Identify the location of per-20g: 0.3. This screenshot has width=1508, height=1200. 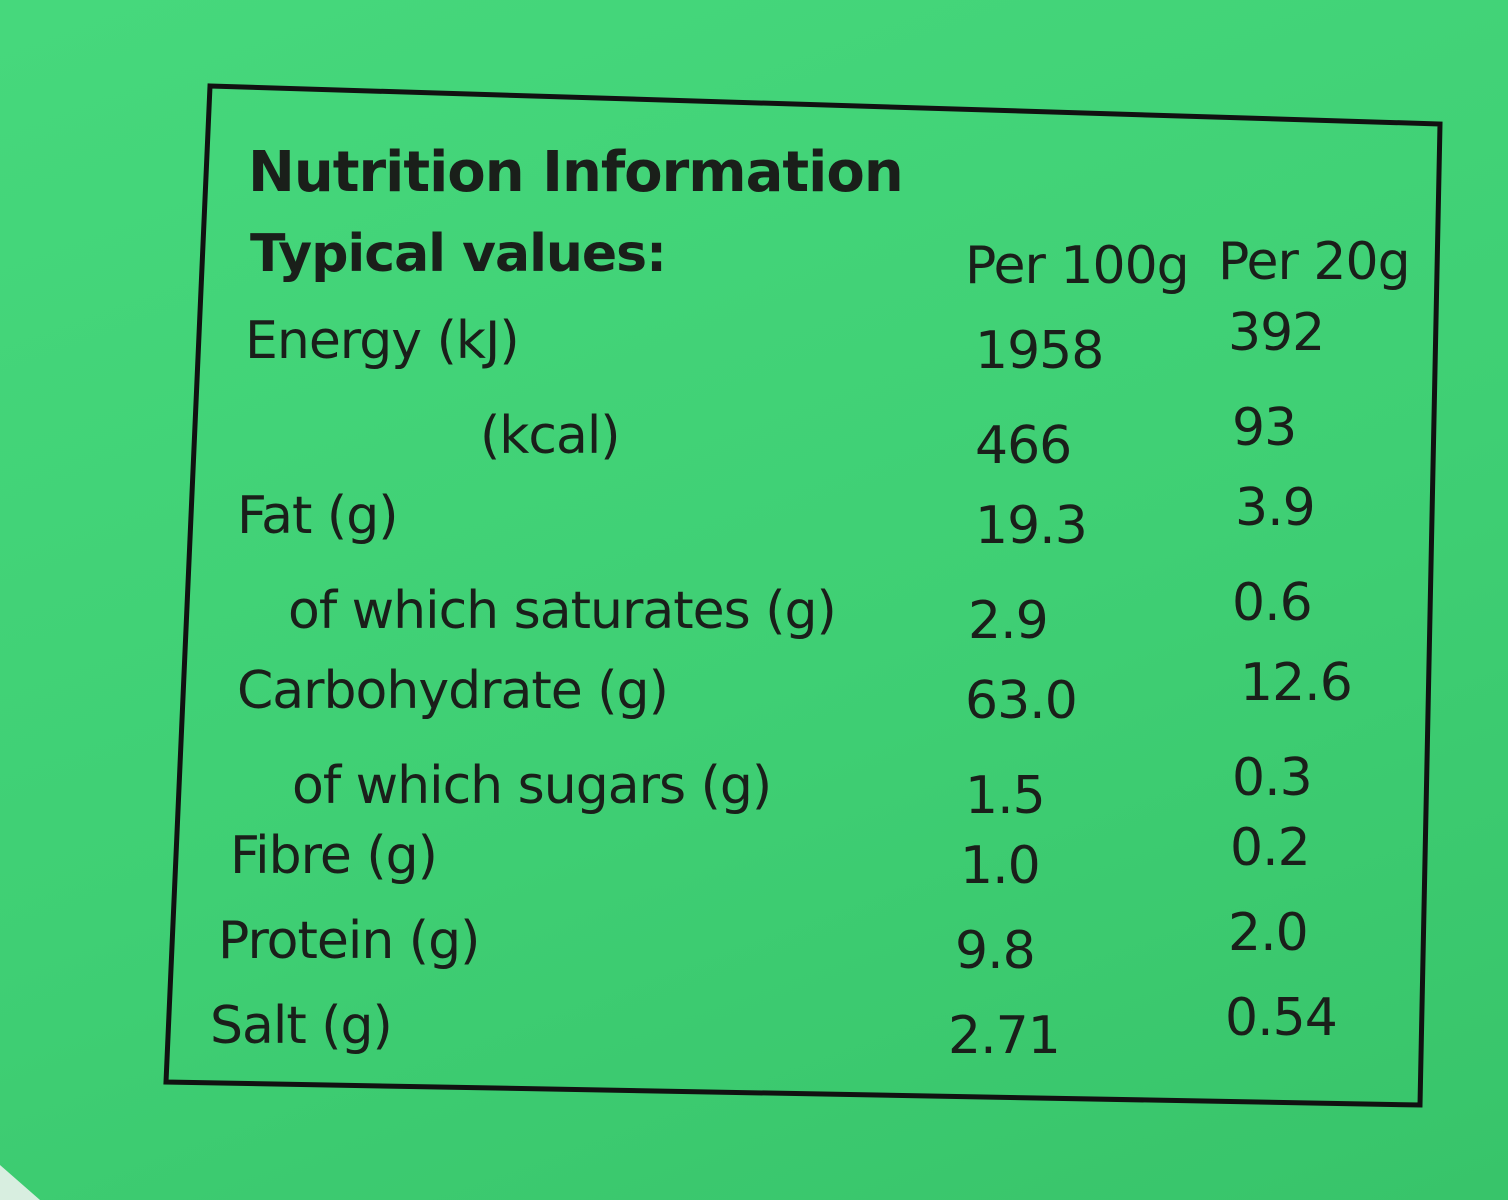
(1272, 778).